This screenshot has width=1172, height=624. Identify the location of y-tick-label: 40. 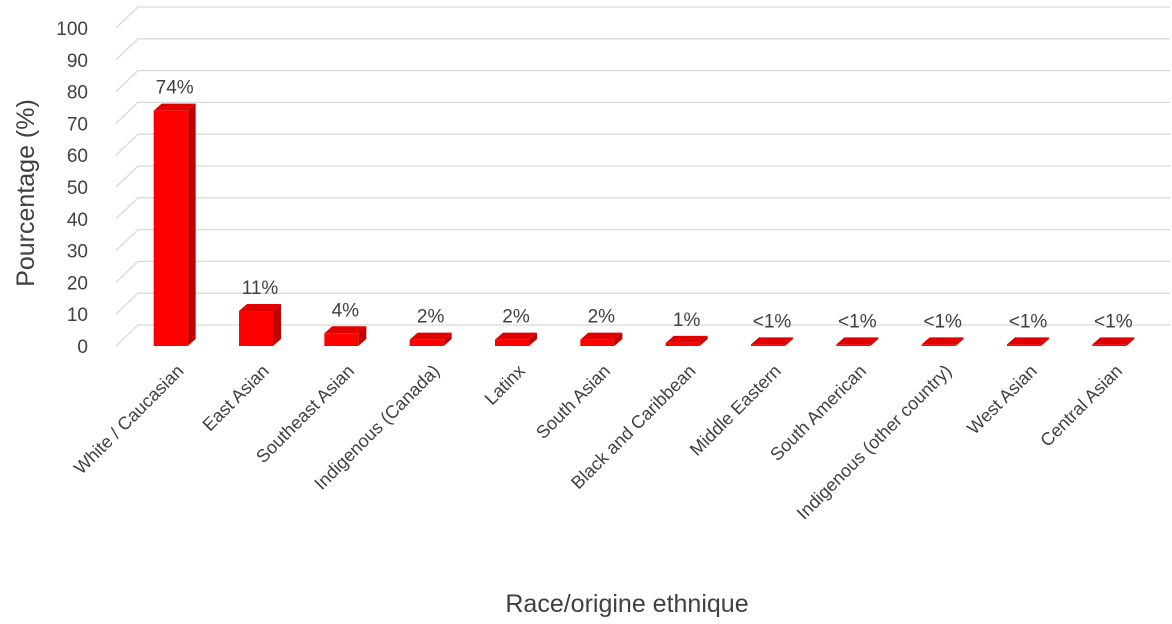
(77, 220).